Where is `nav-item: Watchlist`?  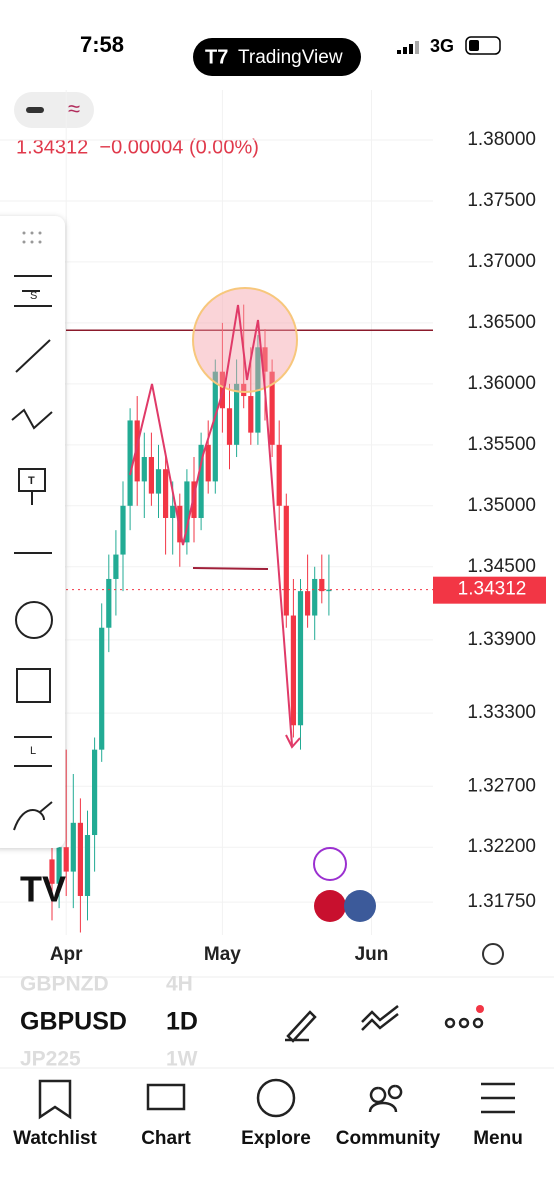
nav-item: Watchlist is located at coordinates (55, 1138).